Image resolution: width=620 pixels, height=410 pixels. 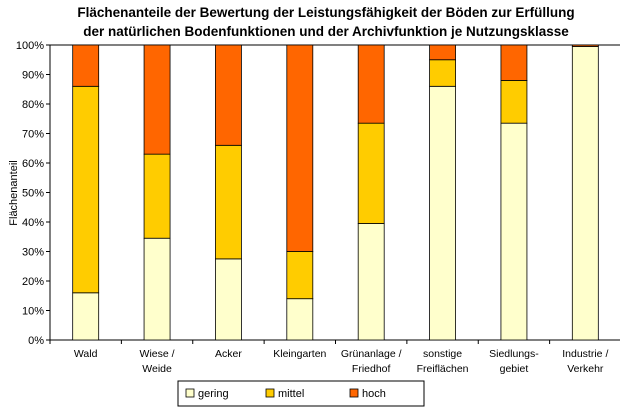 I want to click on y-tick-label: 30%, so click(x=33, y=253).